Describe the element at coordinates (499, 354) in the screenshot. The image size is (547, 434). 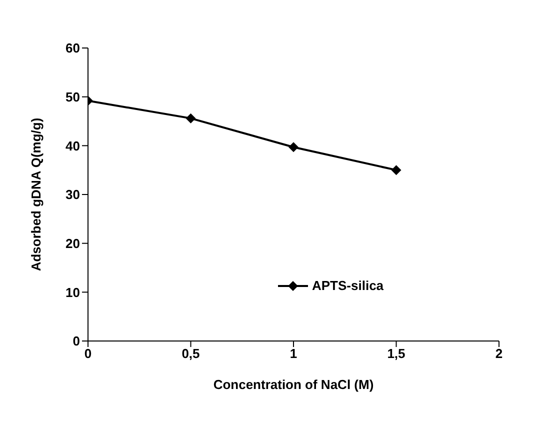
I see `x-tick-label: 2` at that location.